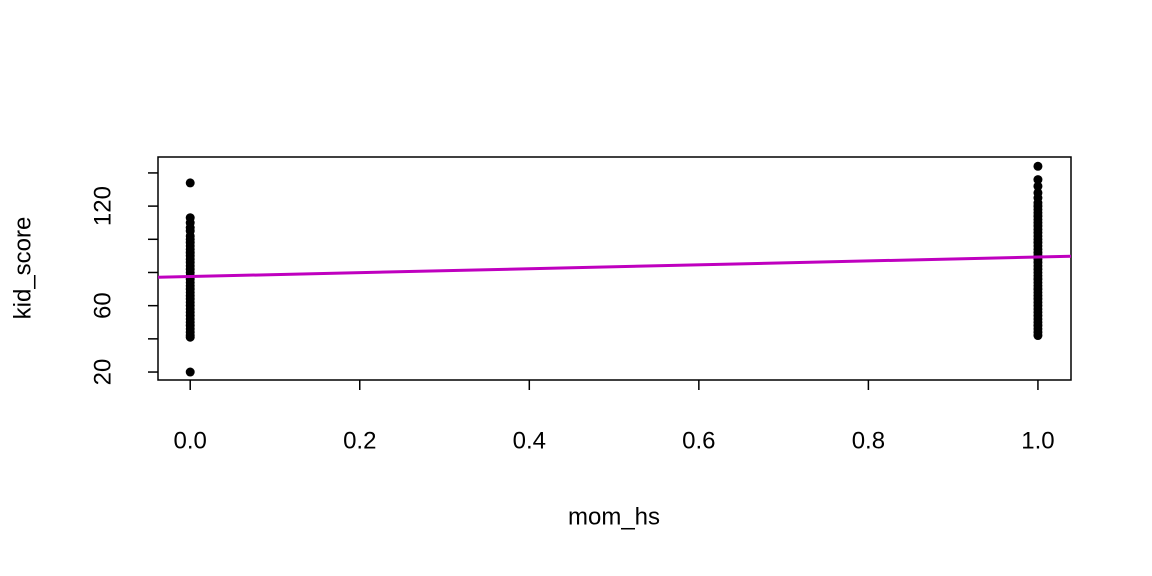 The width and height of the screenshot is (1152, 576). Describe the element at coordinates (868, 440) in the screenshot. I see `x-tick-label: 0.8` at that location.